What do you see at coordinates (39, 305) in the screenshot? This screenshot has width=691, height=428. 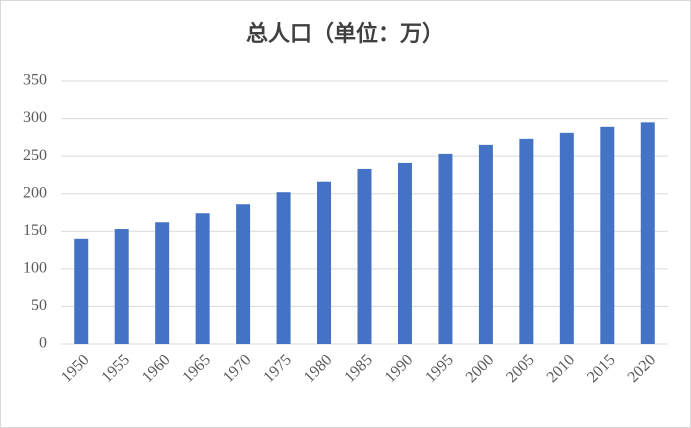 I see `y-tick-label: 50` at bounding box center [39, 305].